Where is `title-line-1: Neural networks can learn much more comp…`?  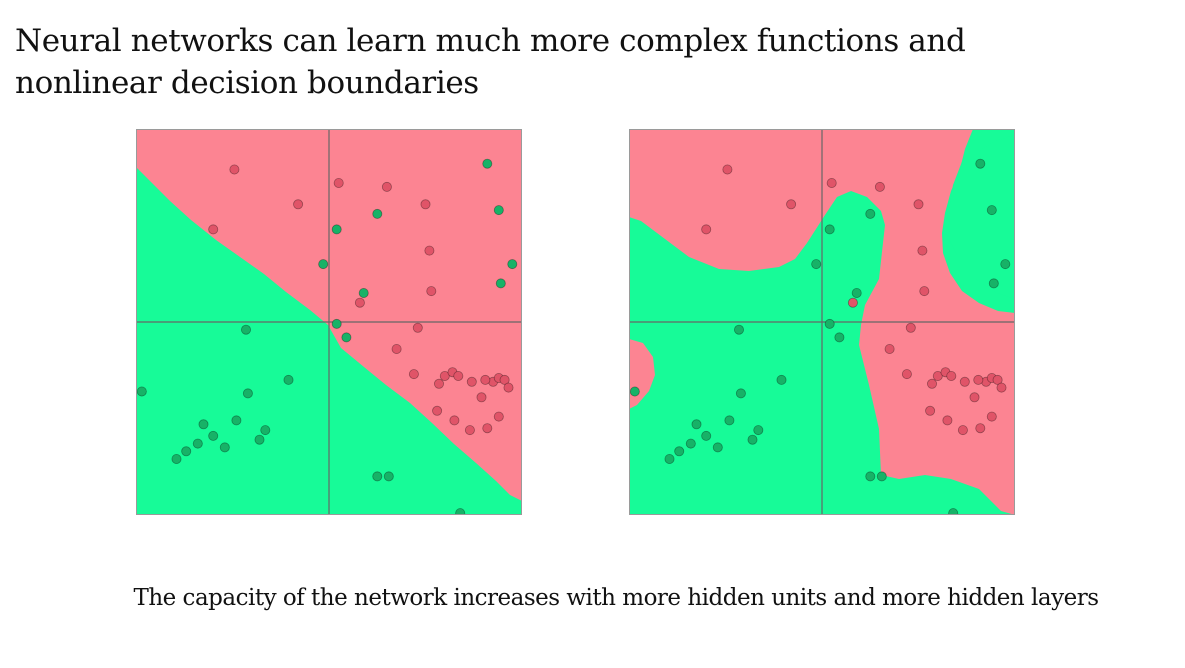 title-line-1: Neural networks can learn much more comp… is located at coordinates (490, 41).